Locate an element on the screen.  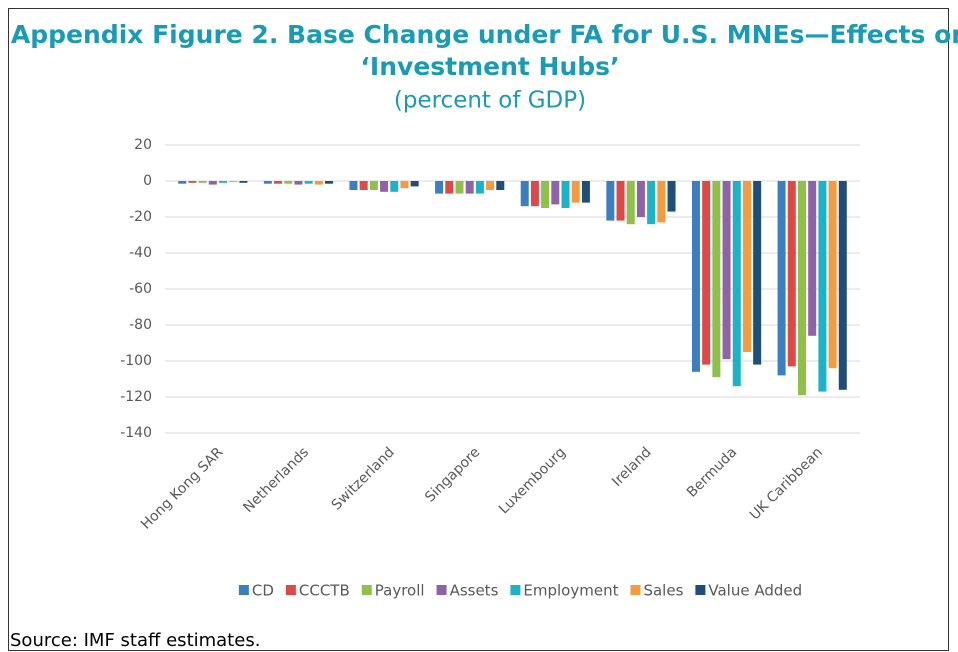
legend-label: CCCTB is located at coordinates (324, 591).